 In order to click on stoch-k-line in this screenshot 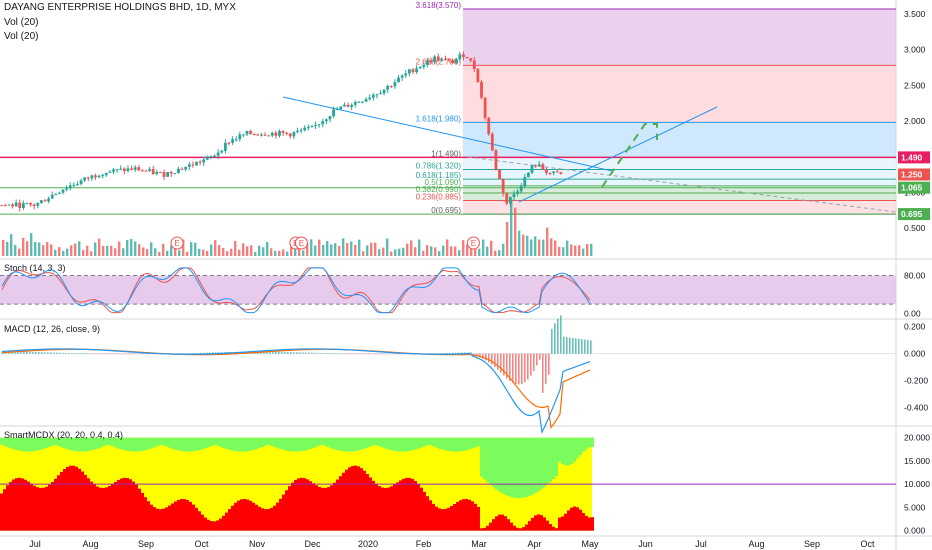, I will do `click(296, 290)`.